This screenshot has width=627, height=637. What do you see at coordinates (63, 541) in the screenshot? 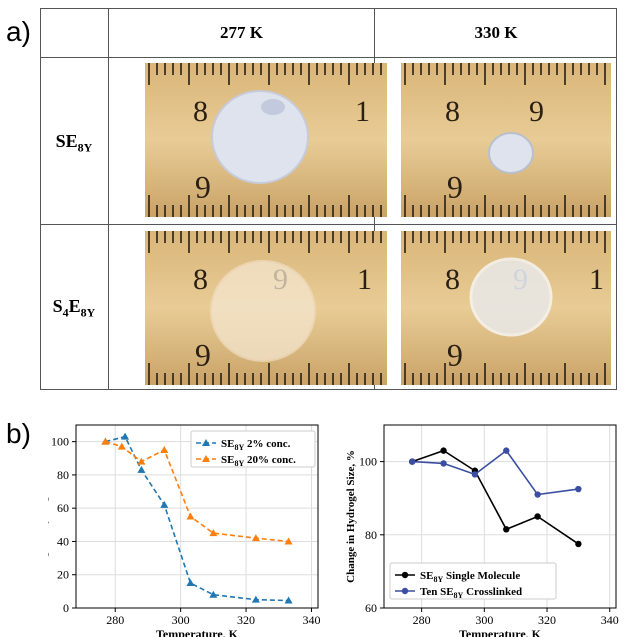
I see `y-tick-label: 40` at bounding box center [63, 541].